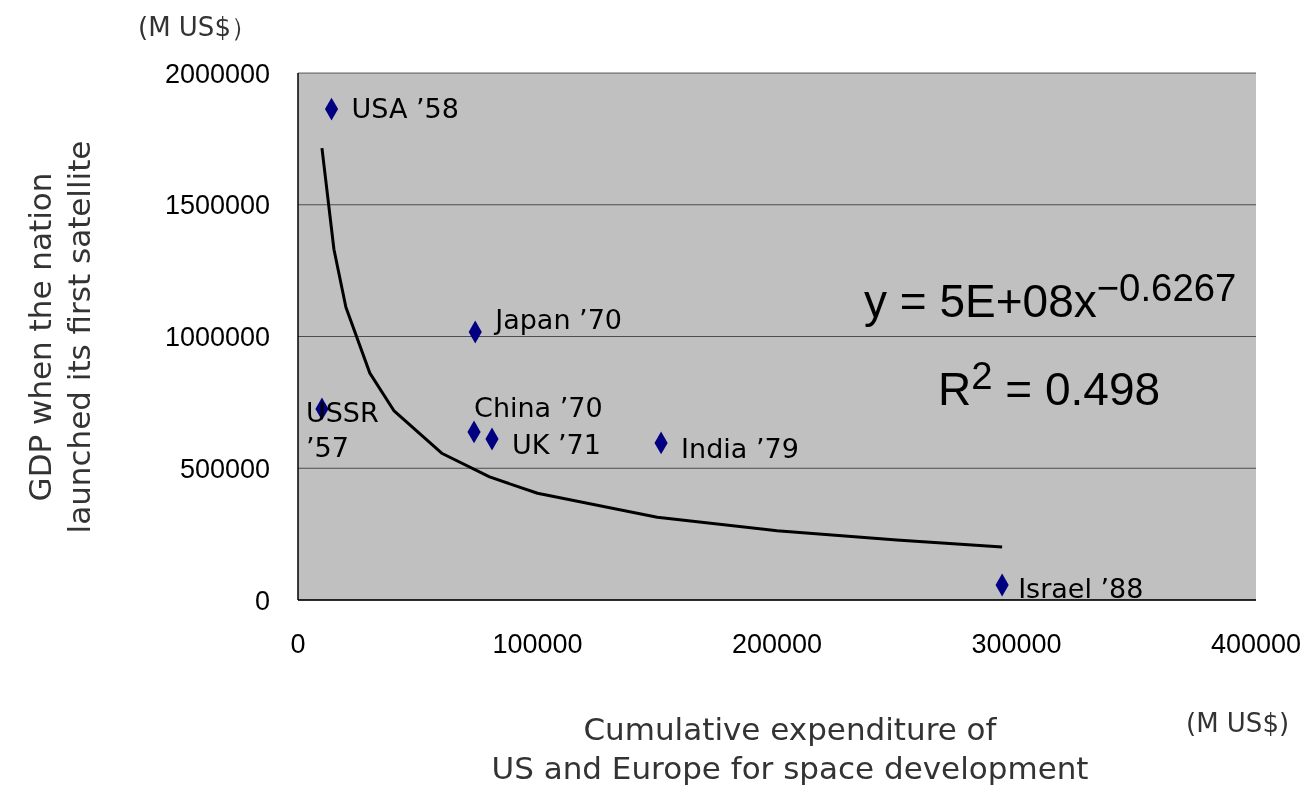  I want to click on annotation: China ’70, so click(538, 407).